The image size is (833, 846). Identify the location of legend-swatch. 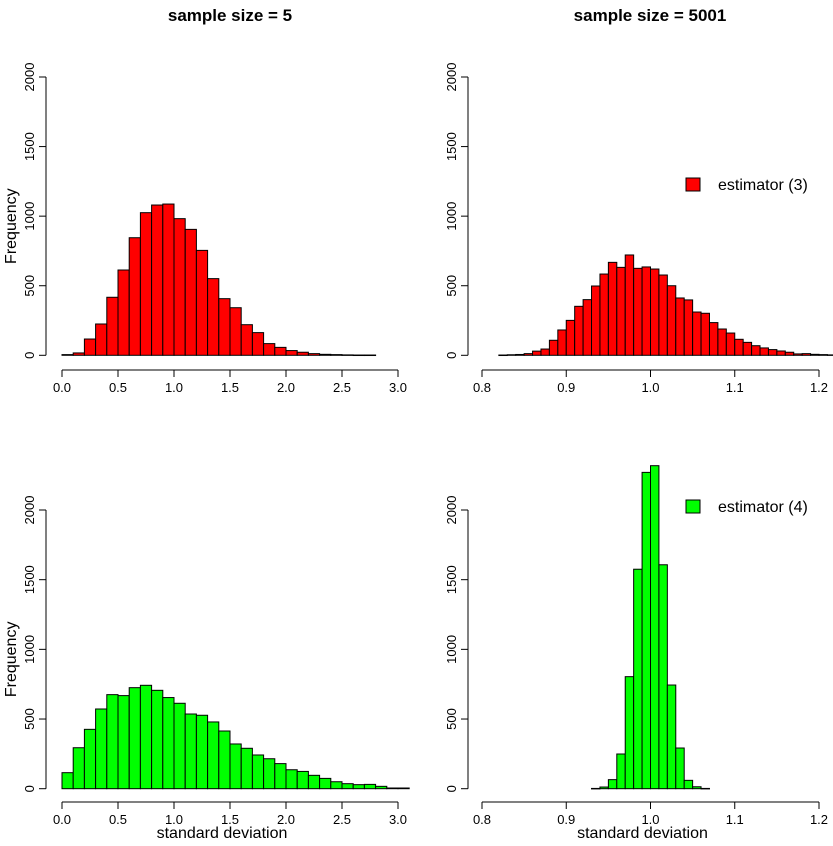
(693, 506).